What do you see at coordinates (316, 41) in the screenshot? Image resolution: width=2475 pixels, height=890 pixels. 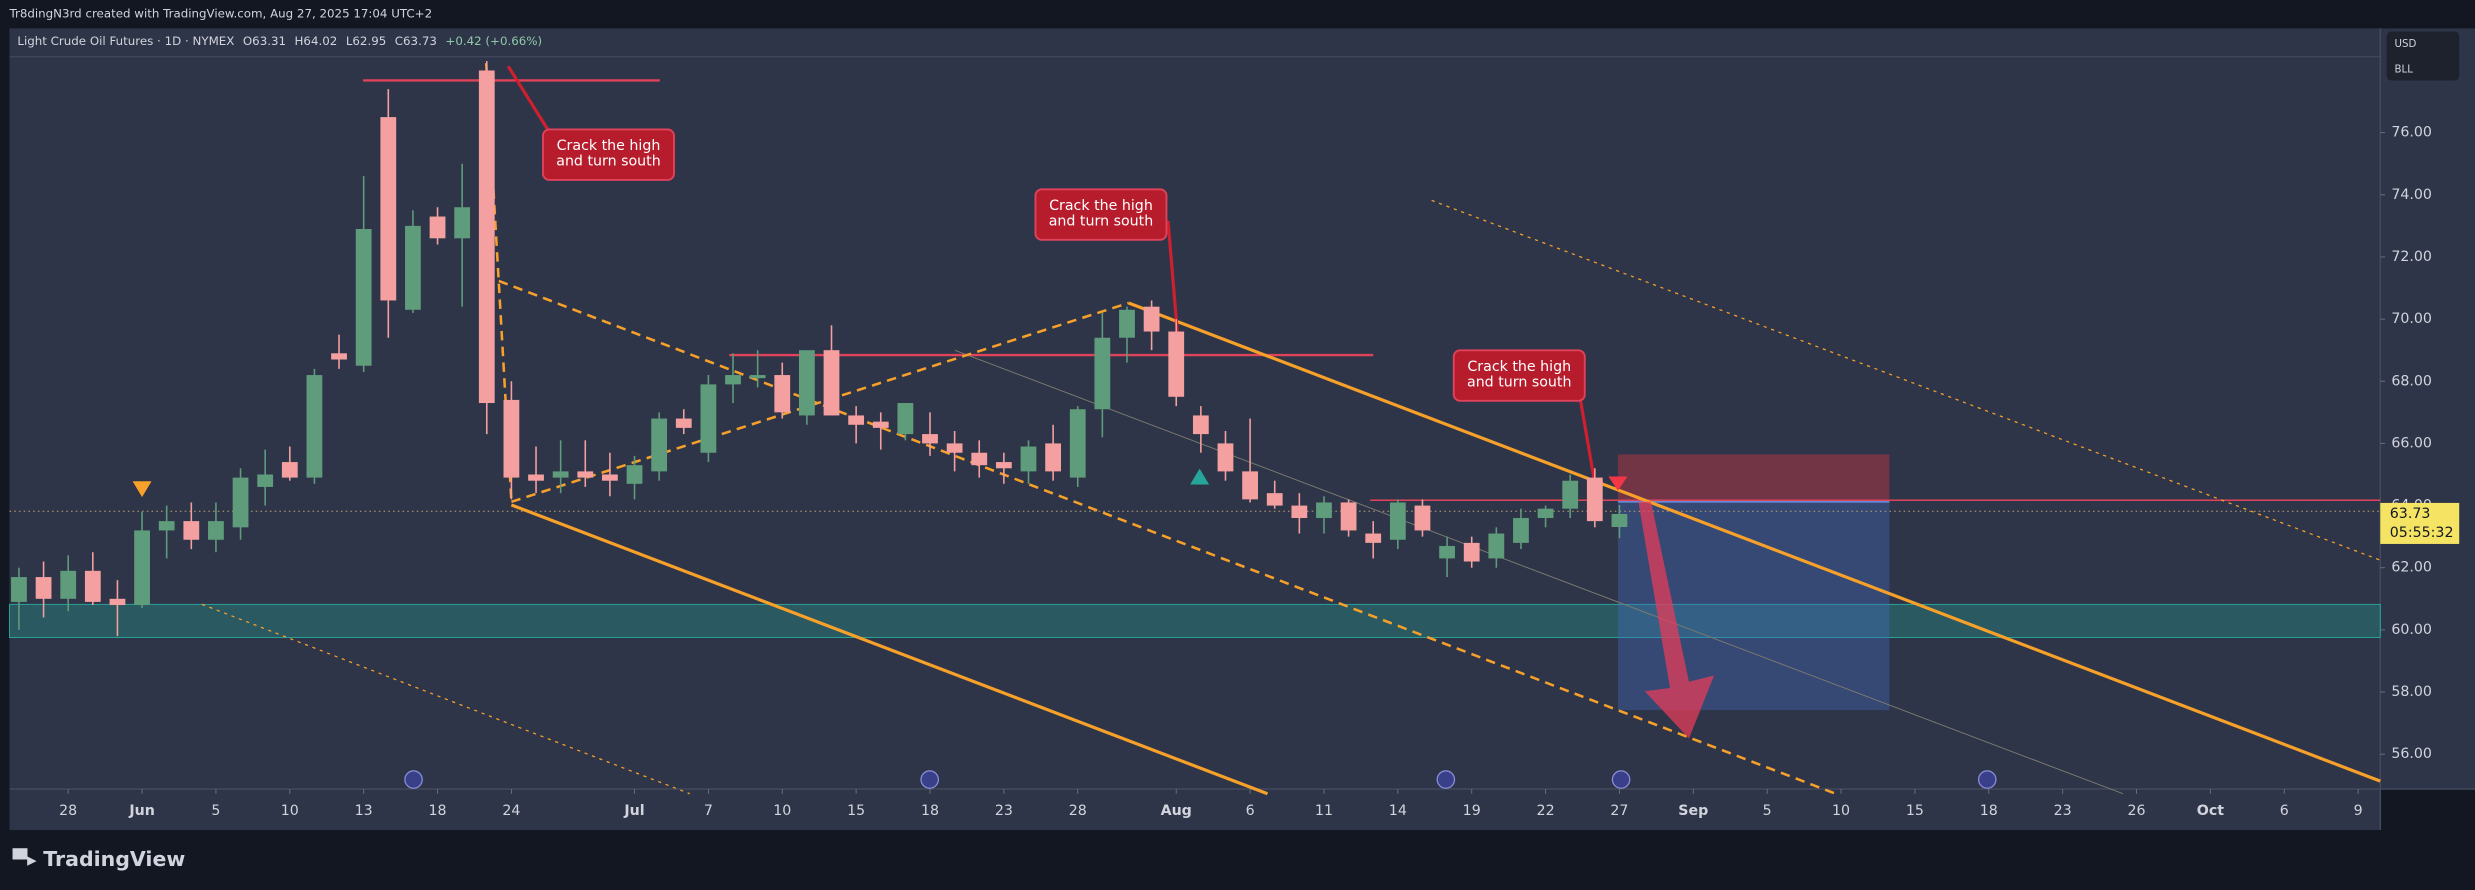 I see `ohlc-high: H64.02` at bounding box center [316, 41].